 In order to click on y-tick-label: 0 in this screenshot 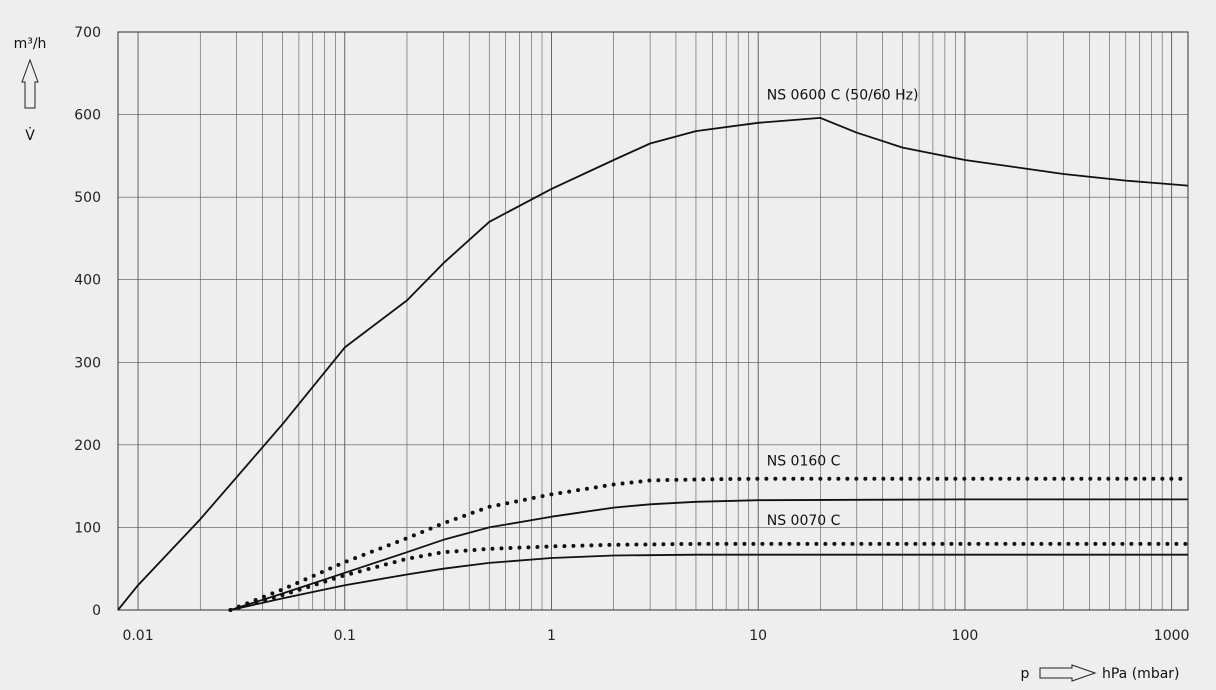, I will do `click(96, 611)`.